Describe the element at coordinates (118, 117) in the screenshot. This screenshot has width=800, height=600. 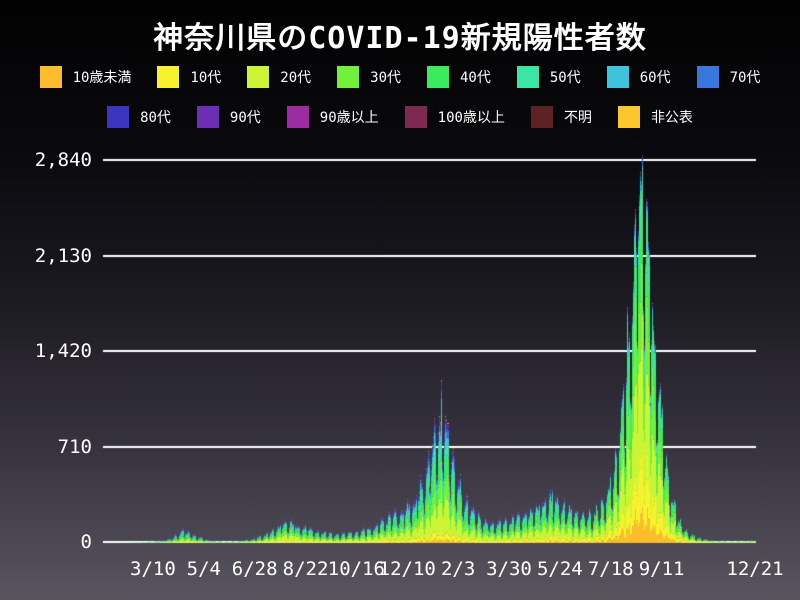
I see `legend-swatch-80s` at that location.